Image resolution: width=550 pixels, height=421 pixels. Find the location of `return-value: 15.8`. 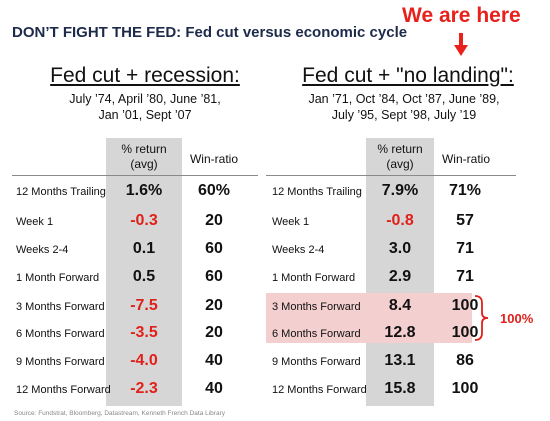

return-value: 15.8 is located at coordinates (400, 388).